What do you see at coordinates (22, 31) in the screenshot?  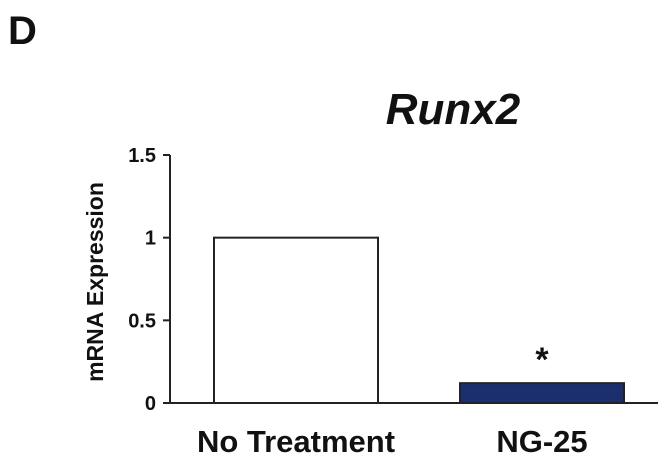 I see `panel-label: D` at bounding box center [22, 31].